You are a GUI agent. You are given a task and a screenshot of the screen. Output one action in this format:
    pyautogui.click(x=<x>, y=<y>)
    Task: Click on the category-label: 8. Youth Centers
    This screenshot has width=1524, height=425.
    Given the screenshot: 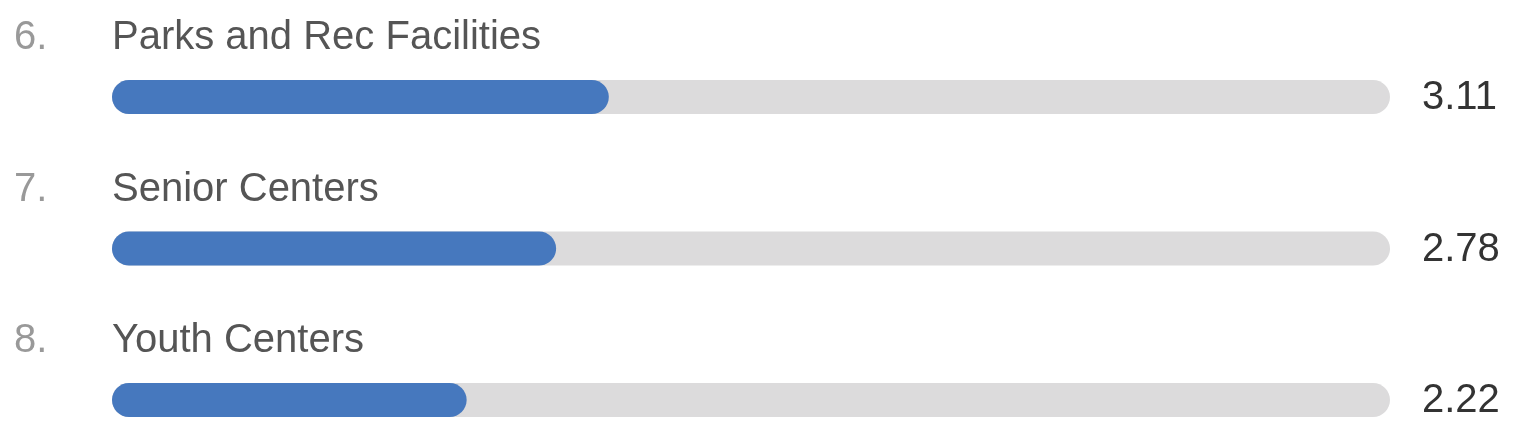 What is the action you would take?
    pyautogui.click(x=189, y=338)
    